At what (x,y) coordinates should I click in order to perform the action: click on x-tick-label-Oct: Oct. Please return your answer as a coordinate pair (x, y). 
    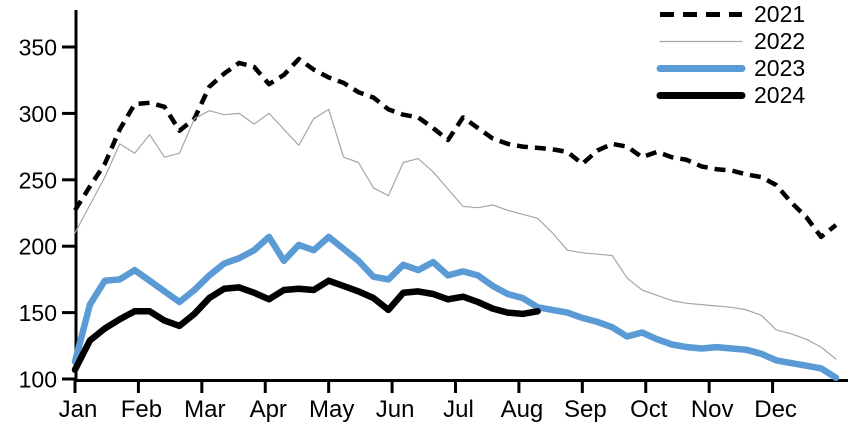
    Looking at the image, I should click on (649, 409).